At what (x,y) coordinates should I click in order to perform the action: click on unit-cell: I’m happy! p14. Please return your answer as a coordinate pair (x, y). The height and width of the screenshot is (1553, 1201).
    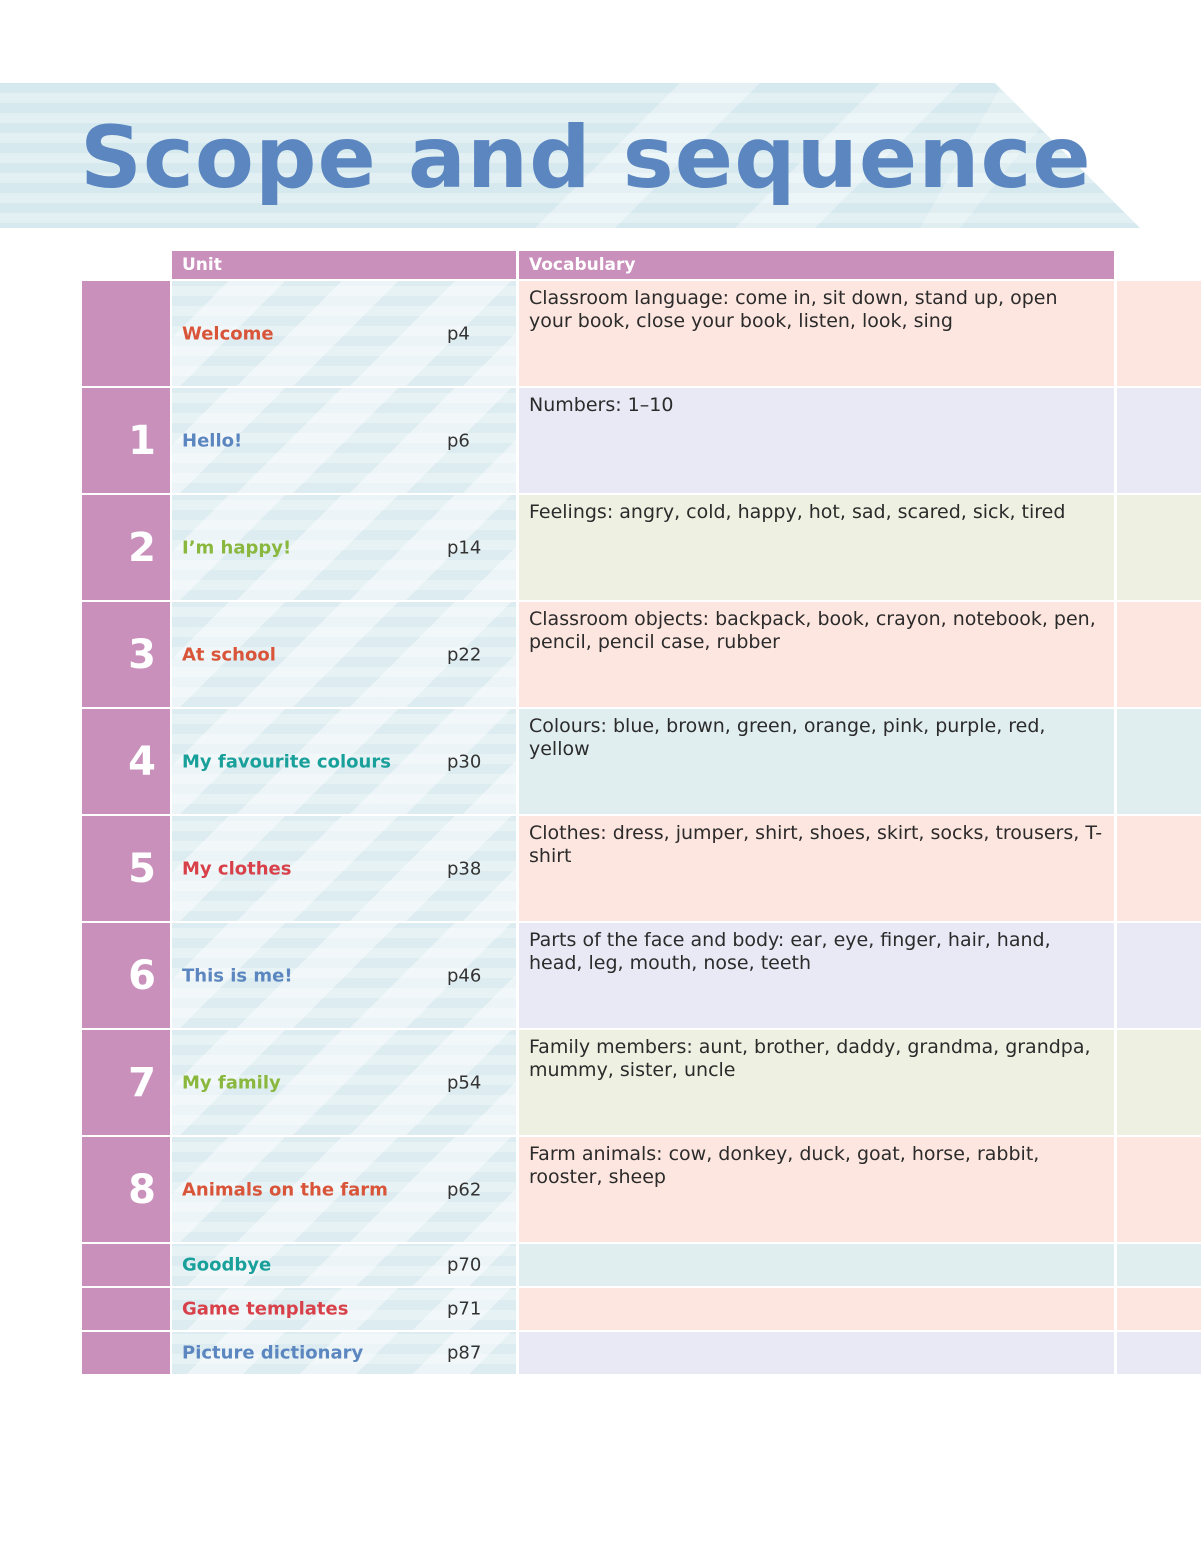
    Looking at the image, I should click on (344, 547).